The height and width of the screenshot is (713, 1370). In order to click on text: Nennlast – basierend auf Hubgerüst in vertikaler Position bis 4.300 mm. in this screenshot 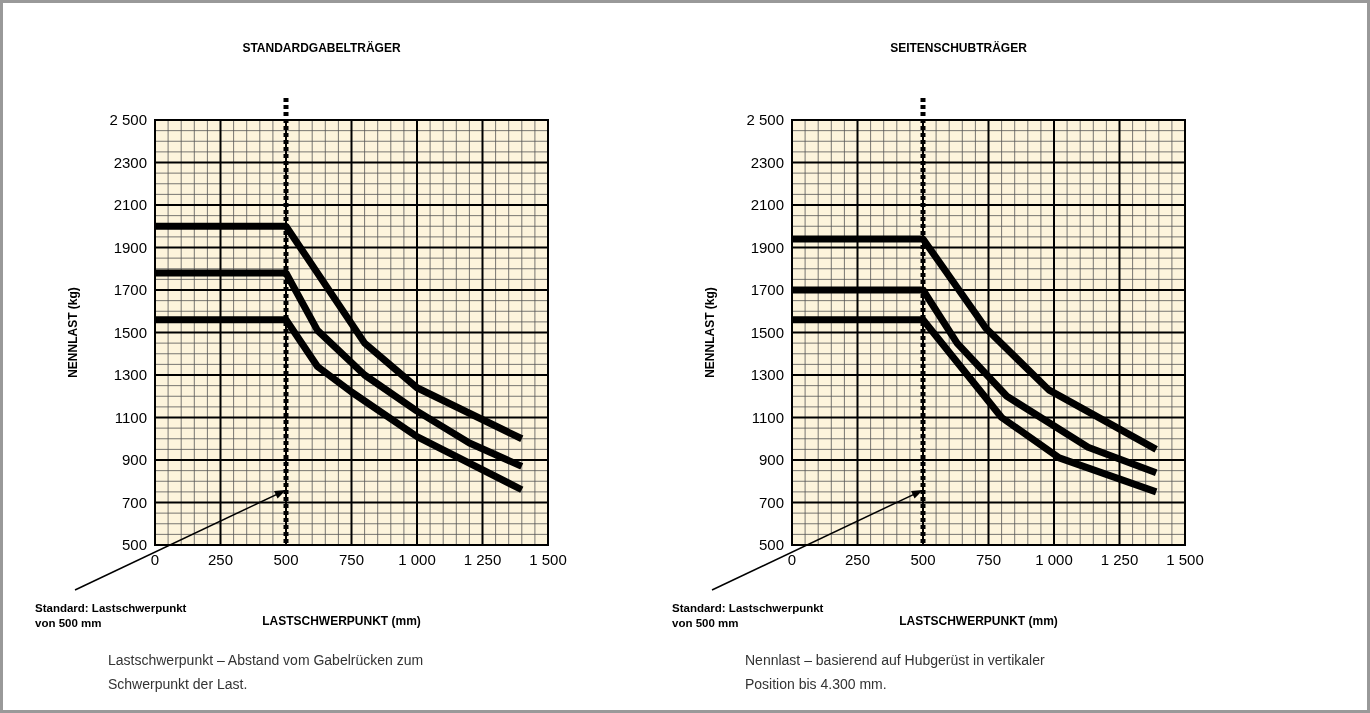, I will do `click(895, 672)`.